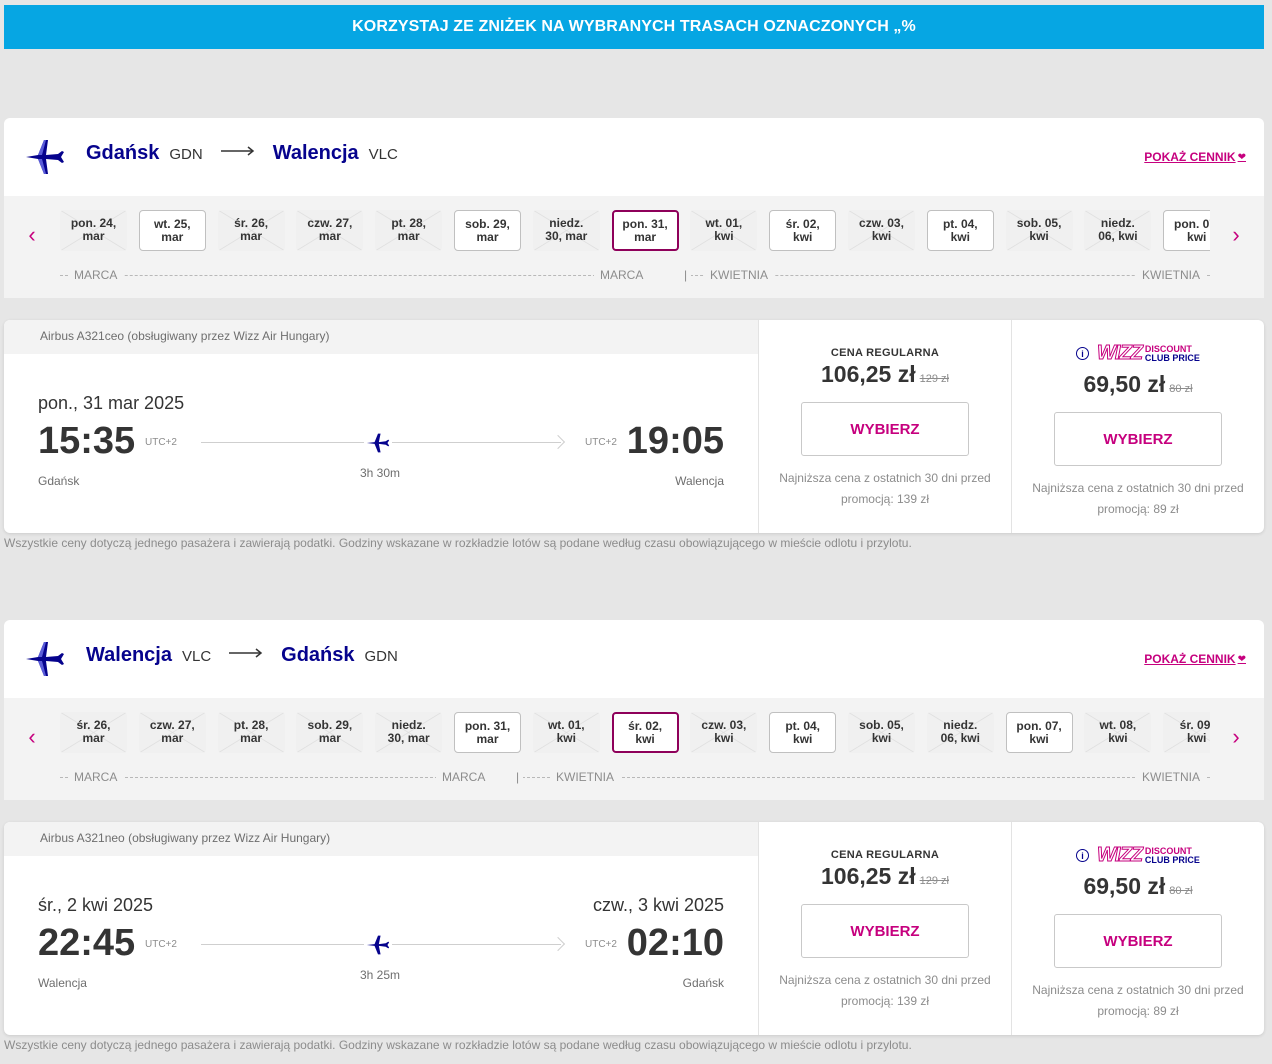  Describe the element at coordinates (634, 659) in the screenshot. I see `route-header: Walencja VLC Gdańsk GDN POKAŻ CENNIK ❤` at that location.